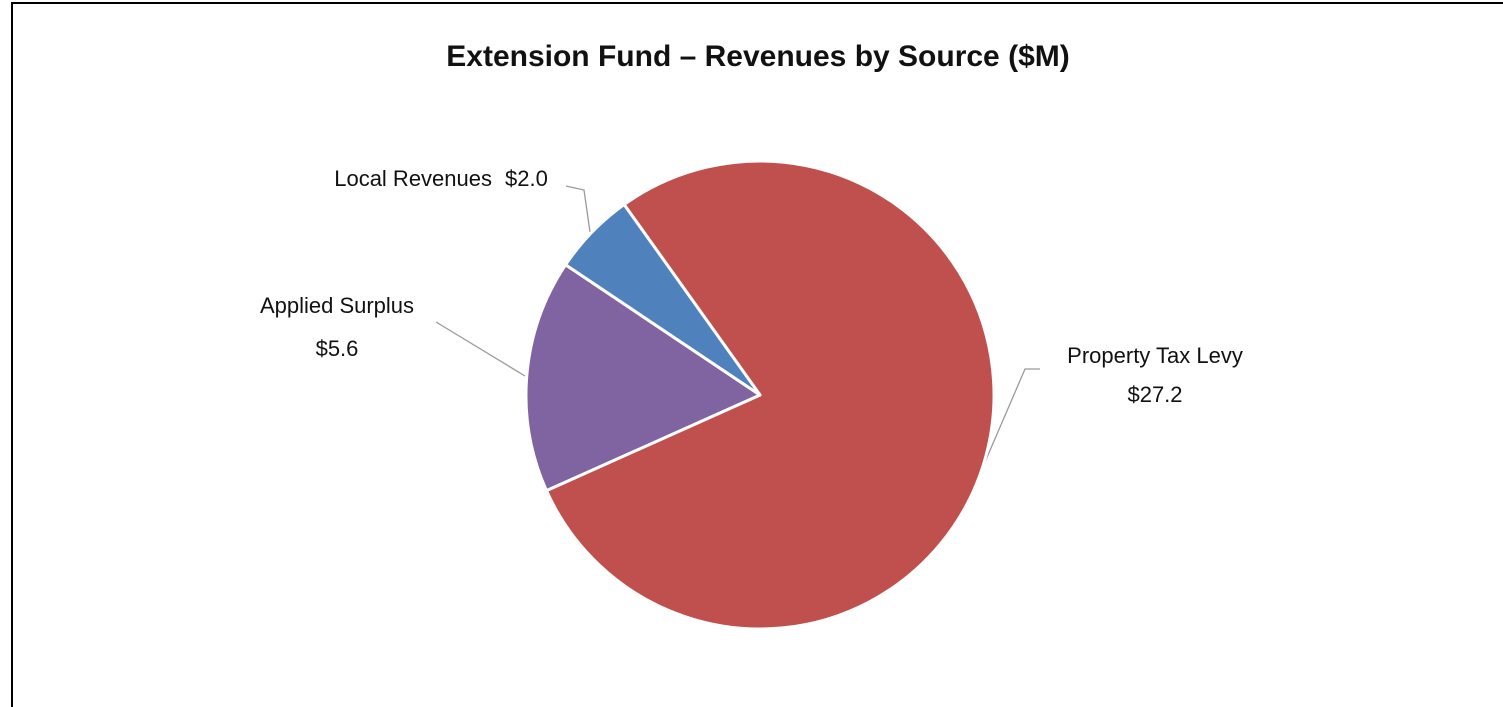  Describe the element at coordinates (337, 348) in the screenshot. I see `slice-value-label: $5.6` at that location.